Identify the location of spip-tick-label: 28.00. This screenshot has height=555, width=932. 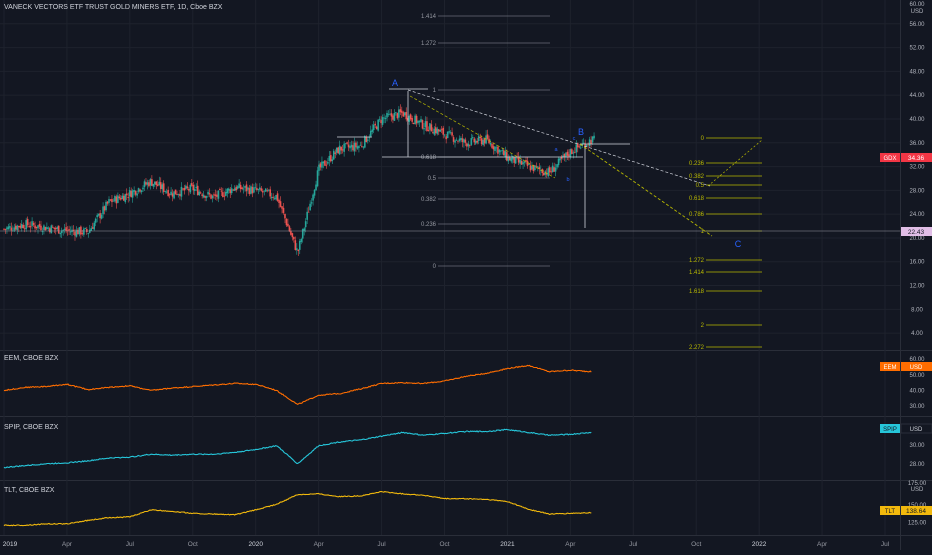
(917, 465).